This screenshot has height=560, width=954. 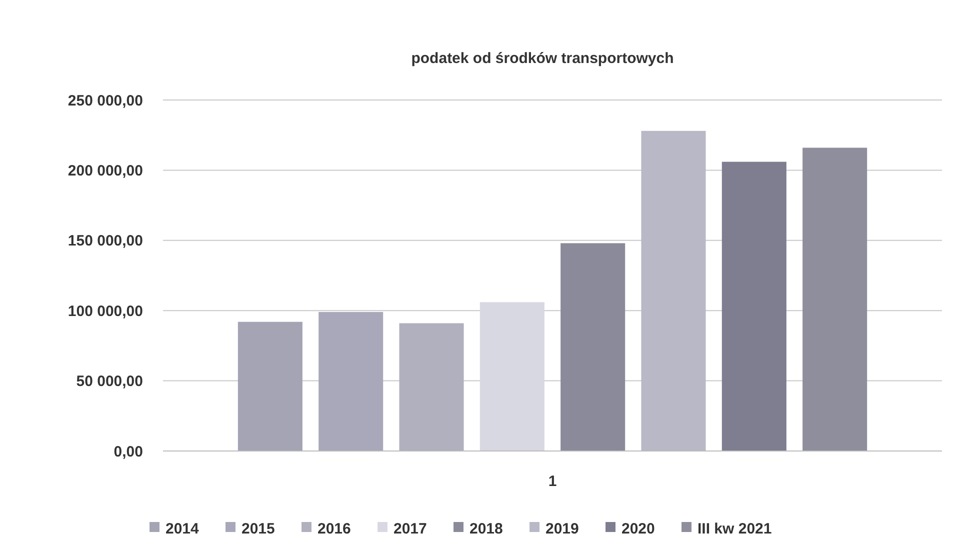 What do you see at coordinates (562, 529) in the screenshot?
I see `legend-label: 2019` at bounding box center [562, 529].